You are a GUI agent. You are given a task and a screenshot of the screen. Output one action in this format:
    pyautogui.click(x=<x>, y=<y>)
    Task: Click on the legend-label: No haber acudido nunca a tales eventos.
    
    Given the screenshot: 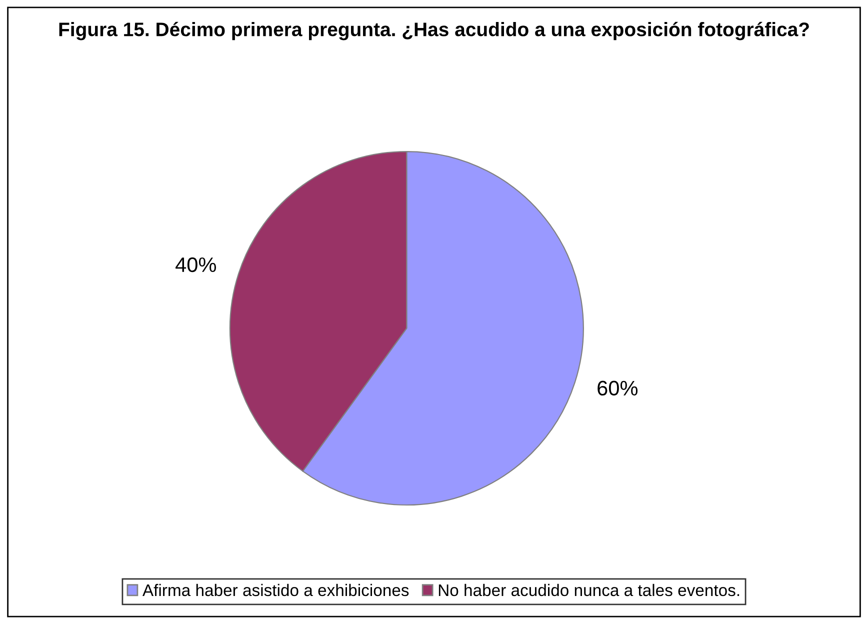 What is the action you would take?
    pyautogui.click(x=589, y=590)
    